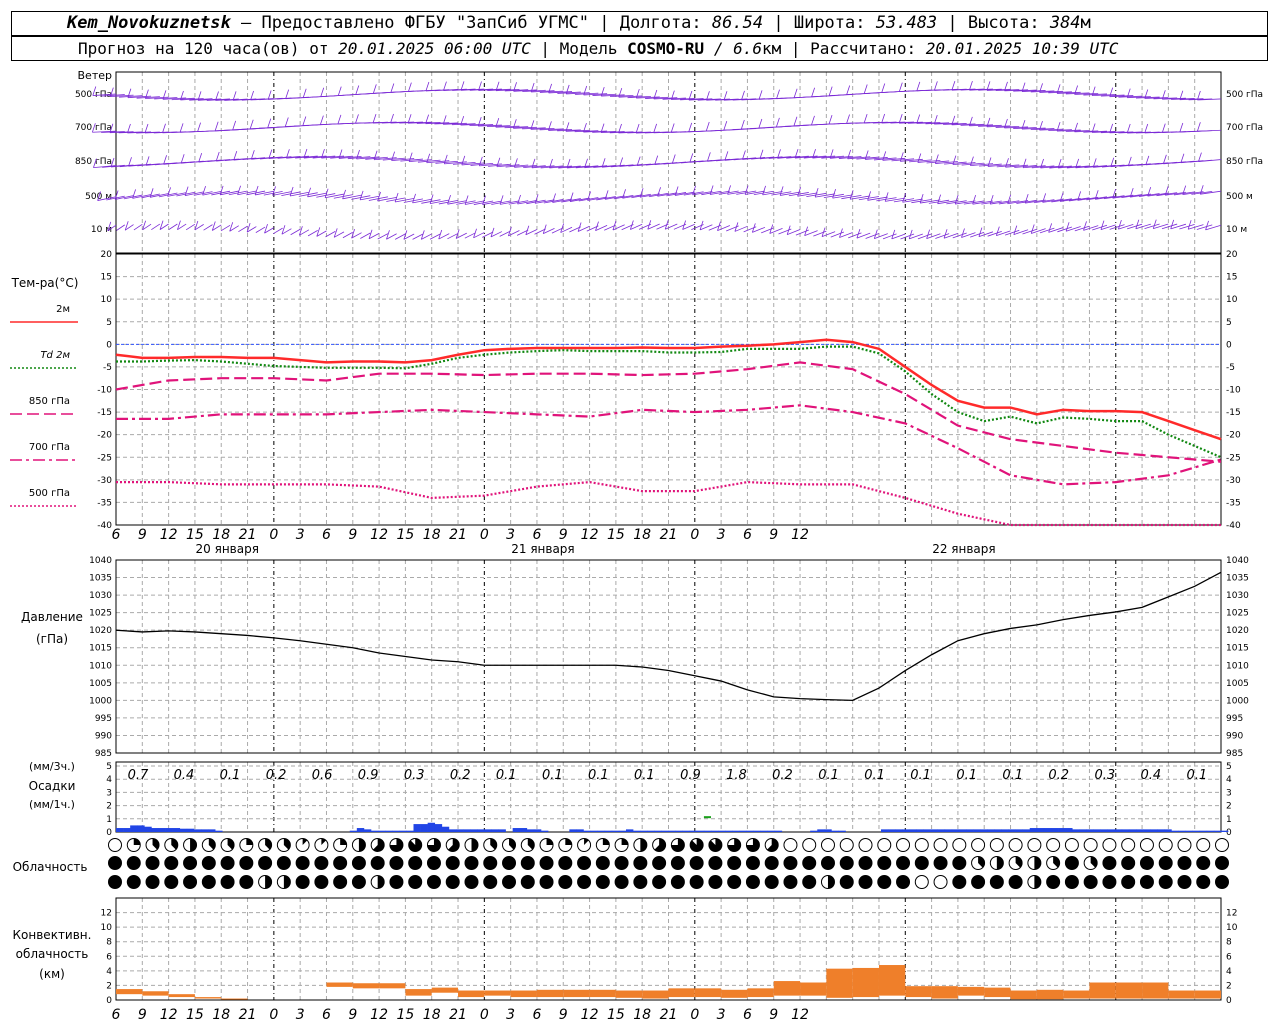 The image size is (1280, 1024). I want to click on precip-3h-label: 0.2, so click(276, 775).